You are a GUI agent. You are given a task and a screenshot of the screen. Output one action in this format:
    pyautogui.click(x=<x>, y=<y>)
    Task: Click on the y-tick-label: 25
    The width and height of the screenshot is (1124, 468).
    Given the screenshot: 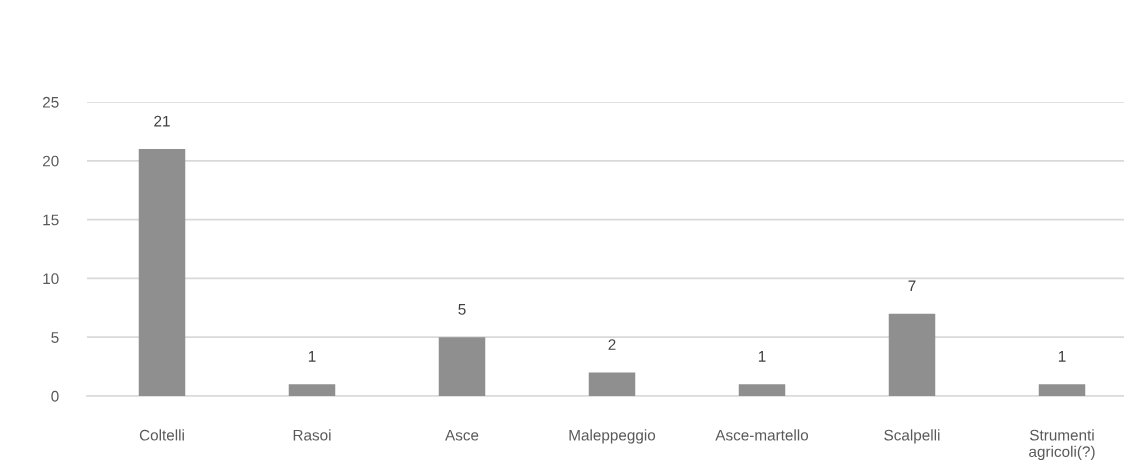 What is the action you would take?
    pyautogui.click(x=51, y=102)
    